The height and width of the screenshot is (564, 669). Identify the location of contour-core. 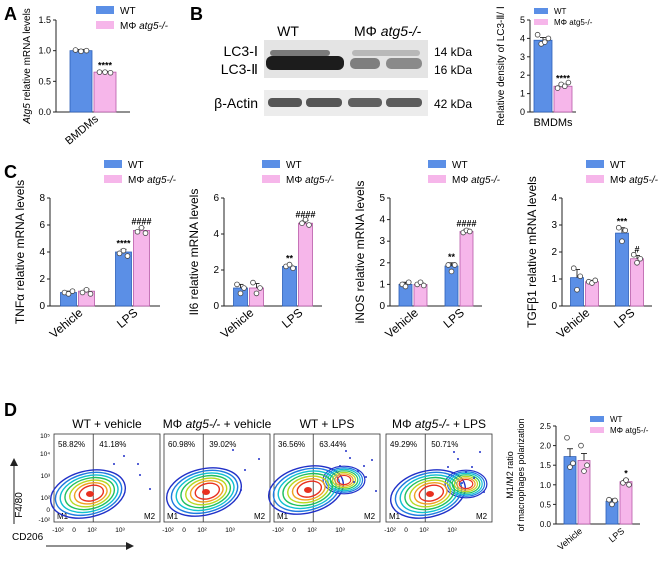
(308, 490).